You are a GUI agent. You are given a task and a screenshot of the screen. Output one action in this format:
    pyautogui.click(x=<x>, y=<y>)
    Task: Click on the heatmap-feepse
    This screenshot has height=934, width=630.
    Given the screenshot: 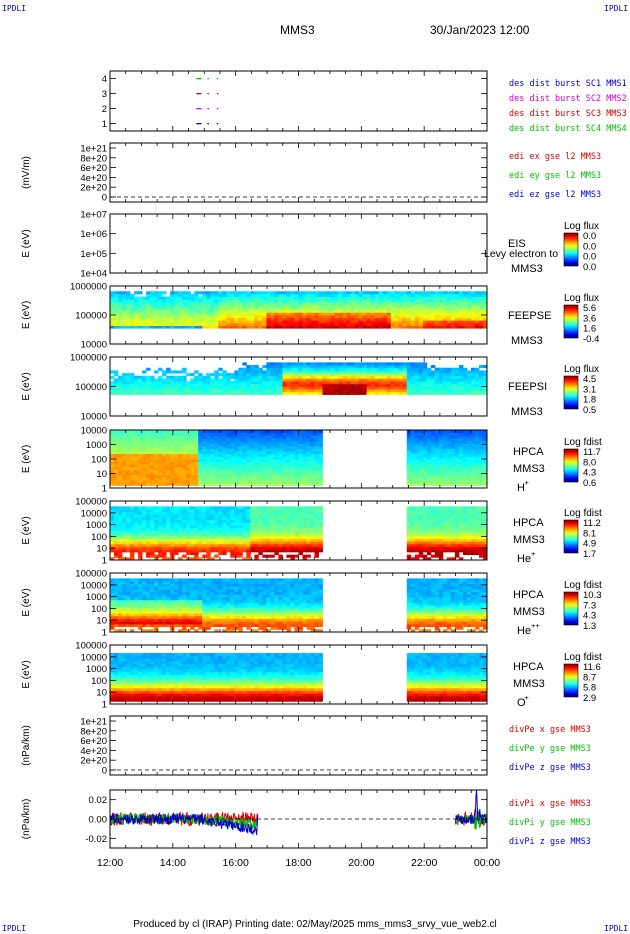 What is the action you would take?
    pyautogui.click(x=299, y=310)
    